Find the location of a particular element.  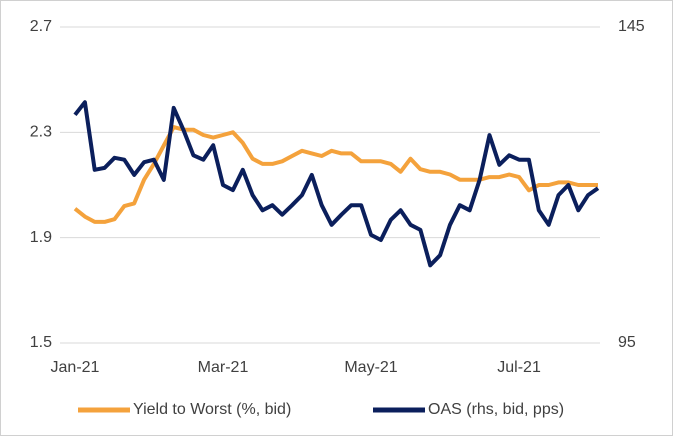

x-tick-label: Jul-21 is located at coordinates (519, 367).